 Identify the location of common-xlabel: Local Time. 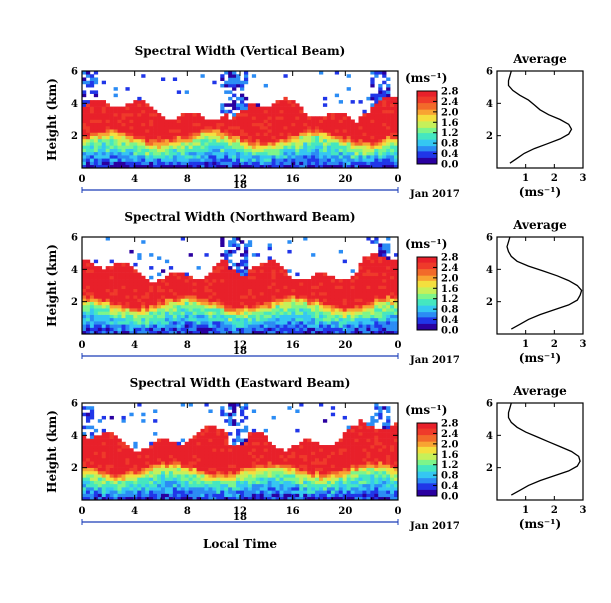
(240, 544).